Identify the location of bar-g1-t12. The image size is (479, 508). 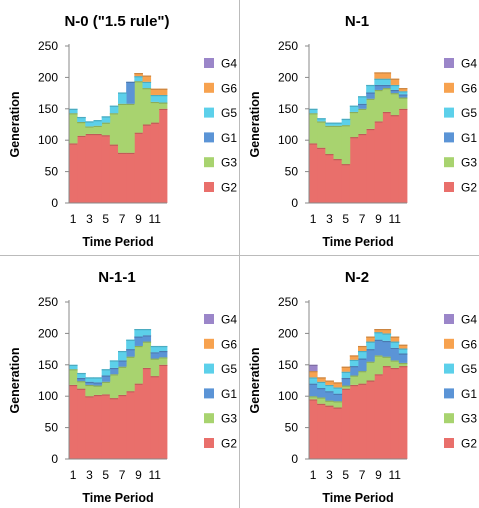
(403, 96).